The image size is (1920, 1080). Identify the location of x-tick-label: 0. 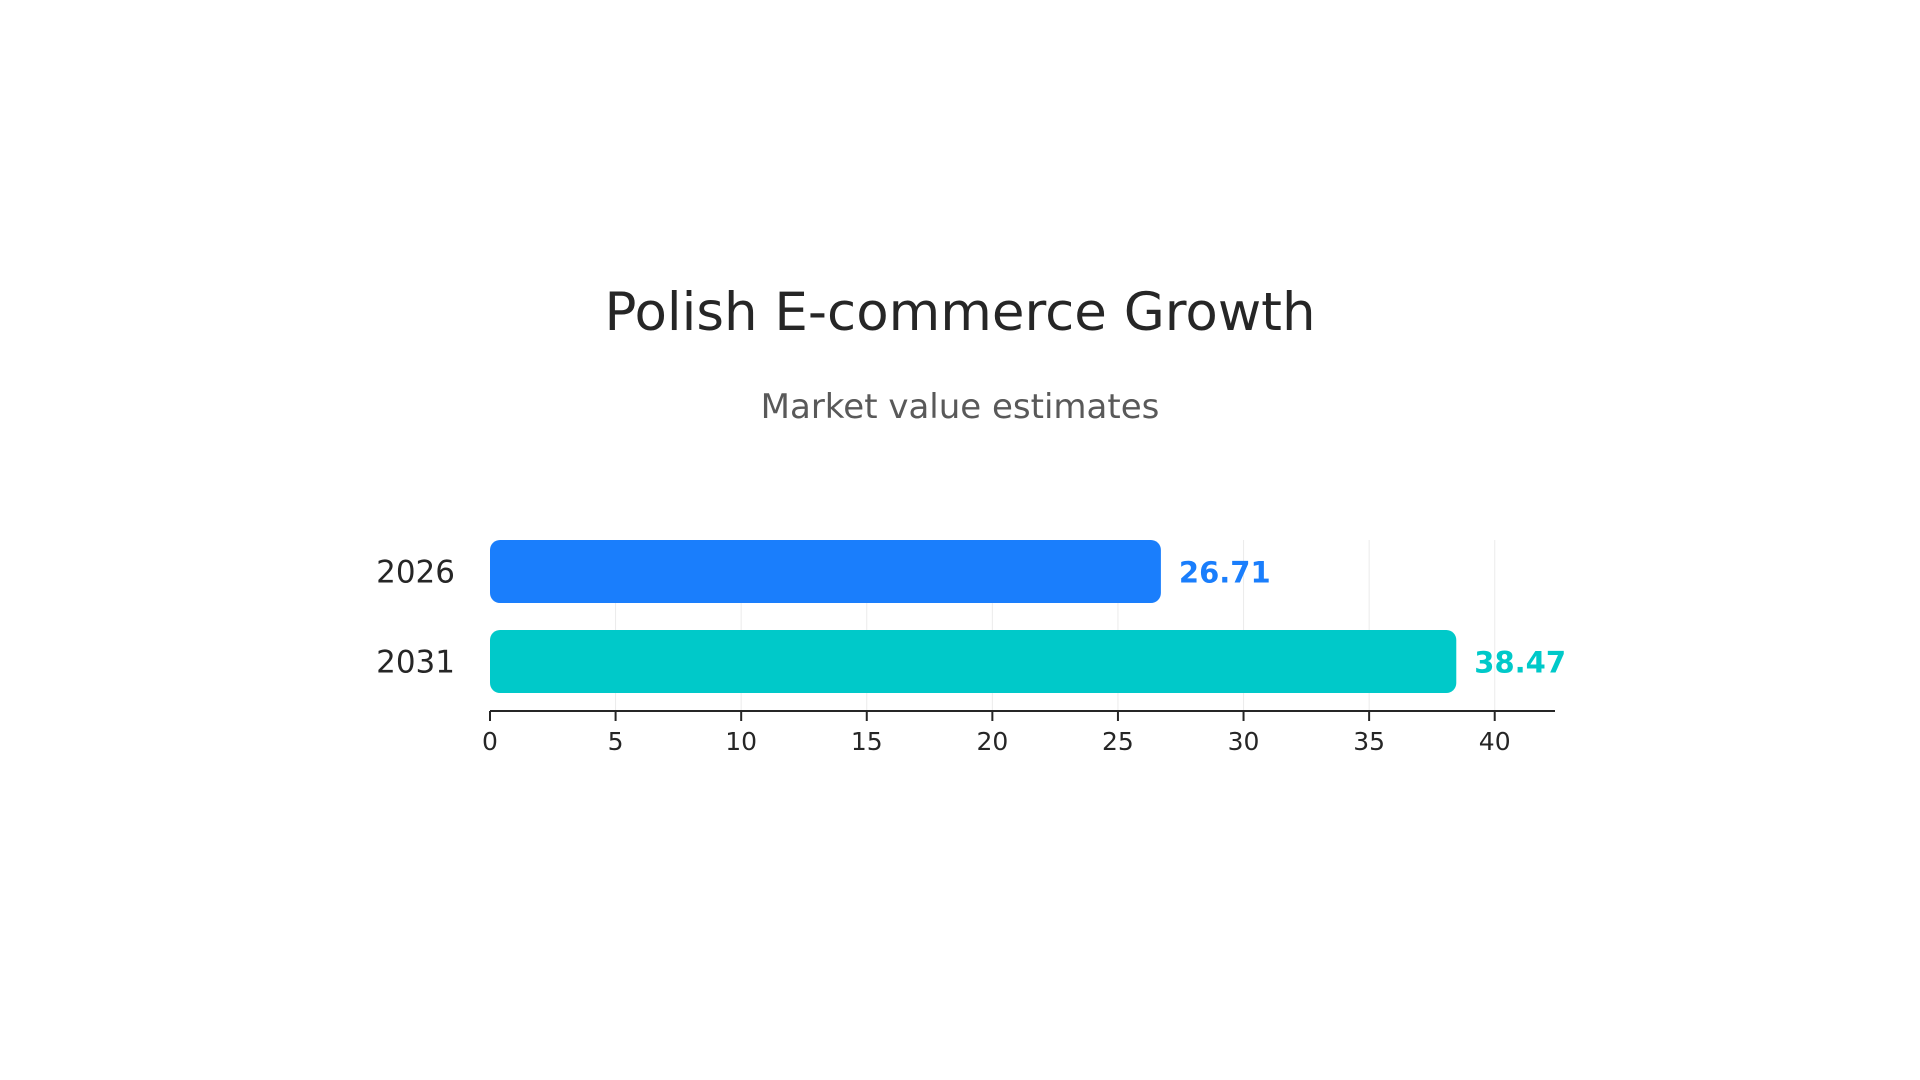
(490, 741).